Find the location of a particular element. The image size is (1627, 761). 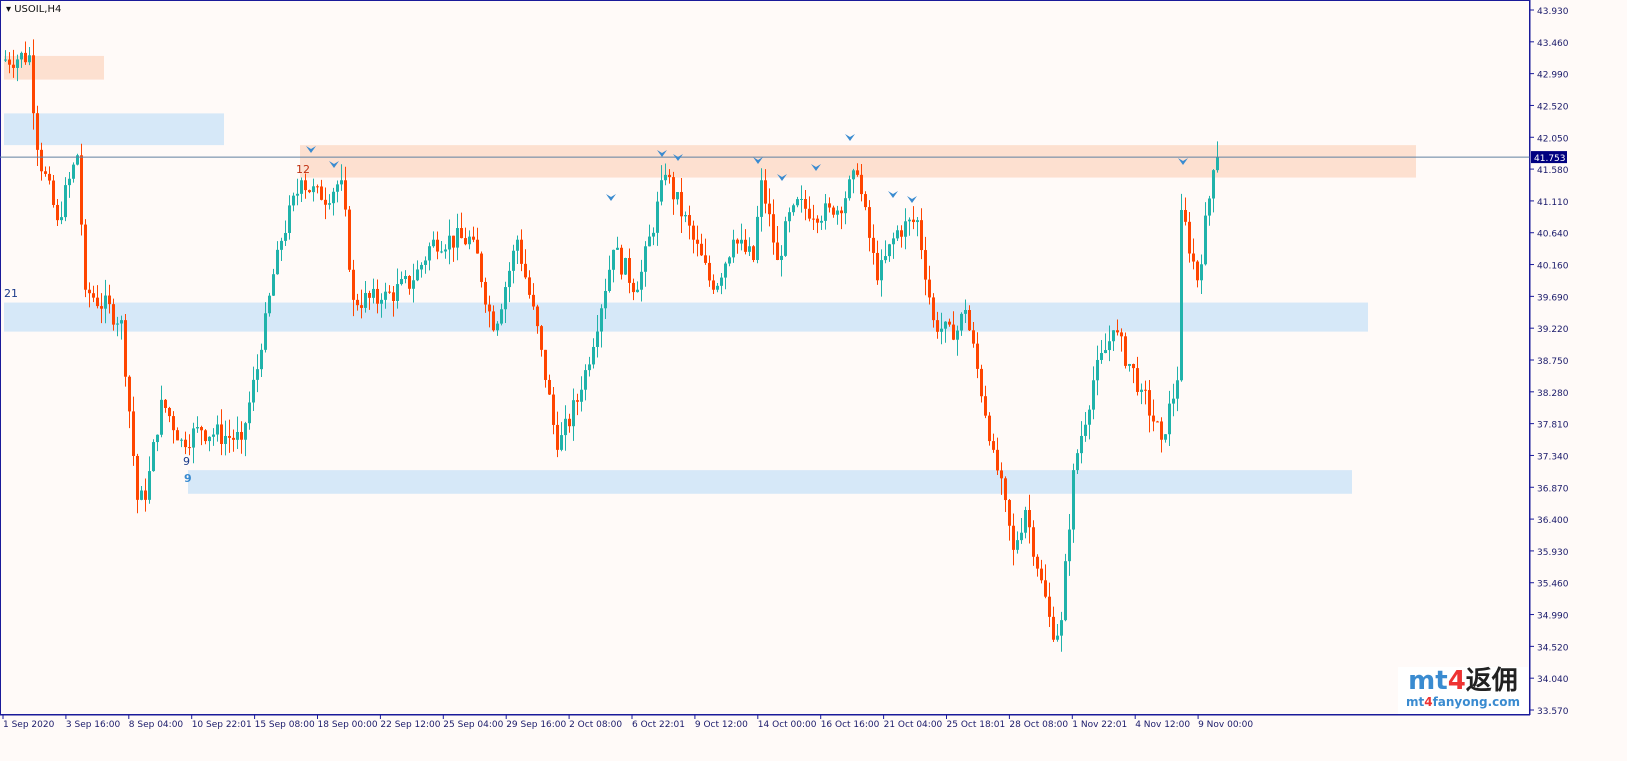

price-tick-label: 42.520 is located at coordinates (1553, 107).